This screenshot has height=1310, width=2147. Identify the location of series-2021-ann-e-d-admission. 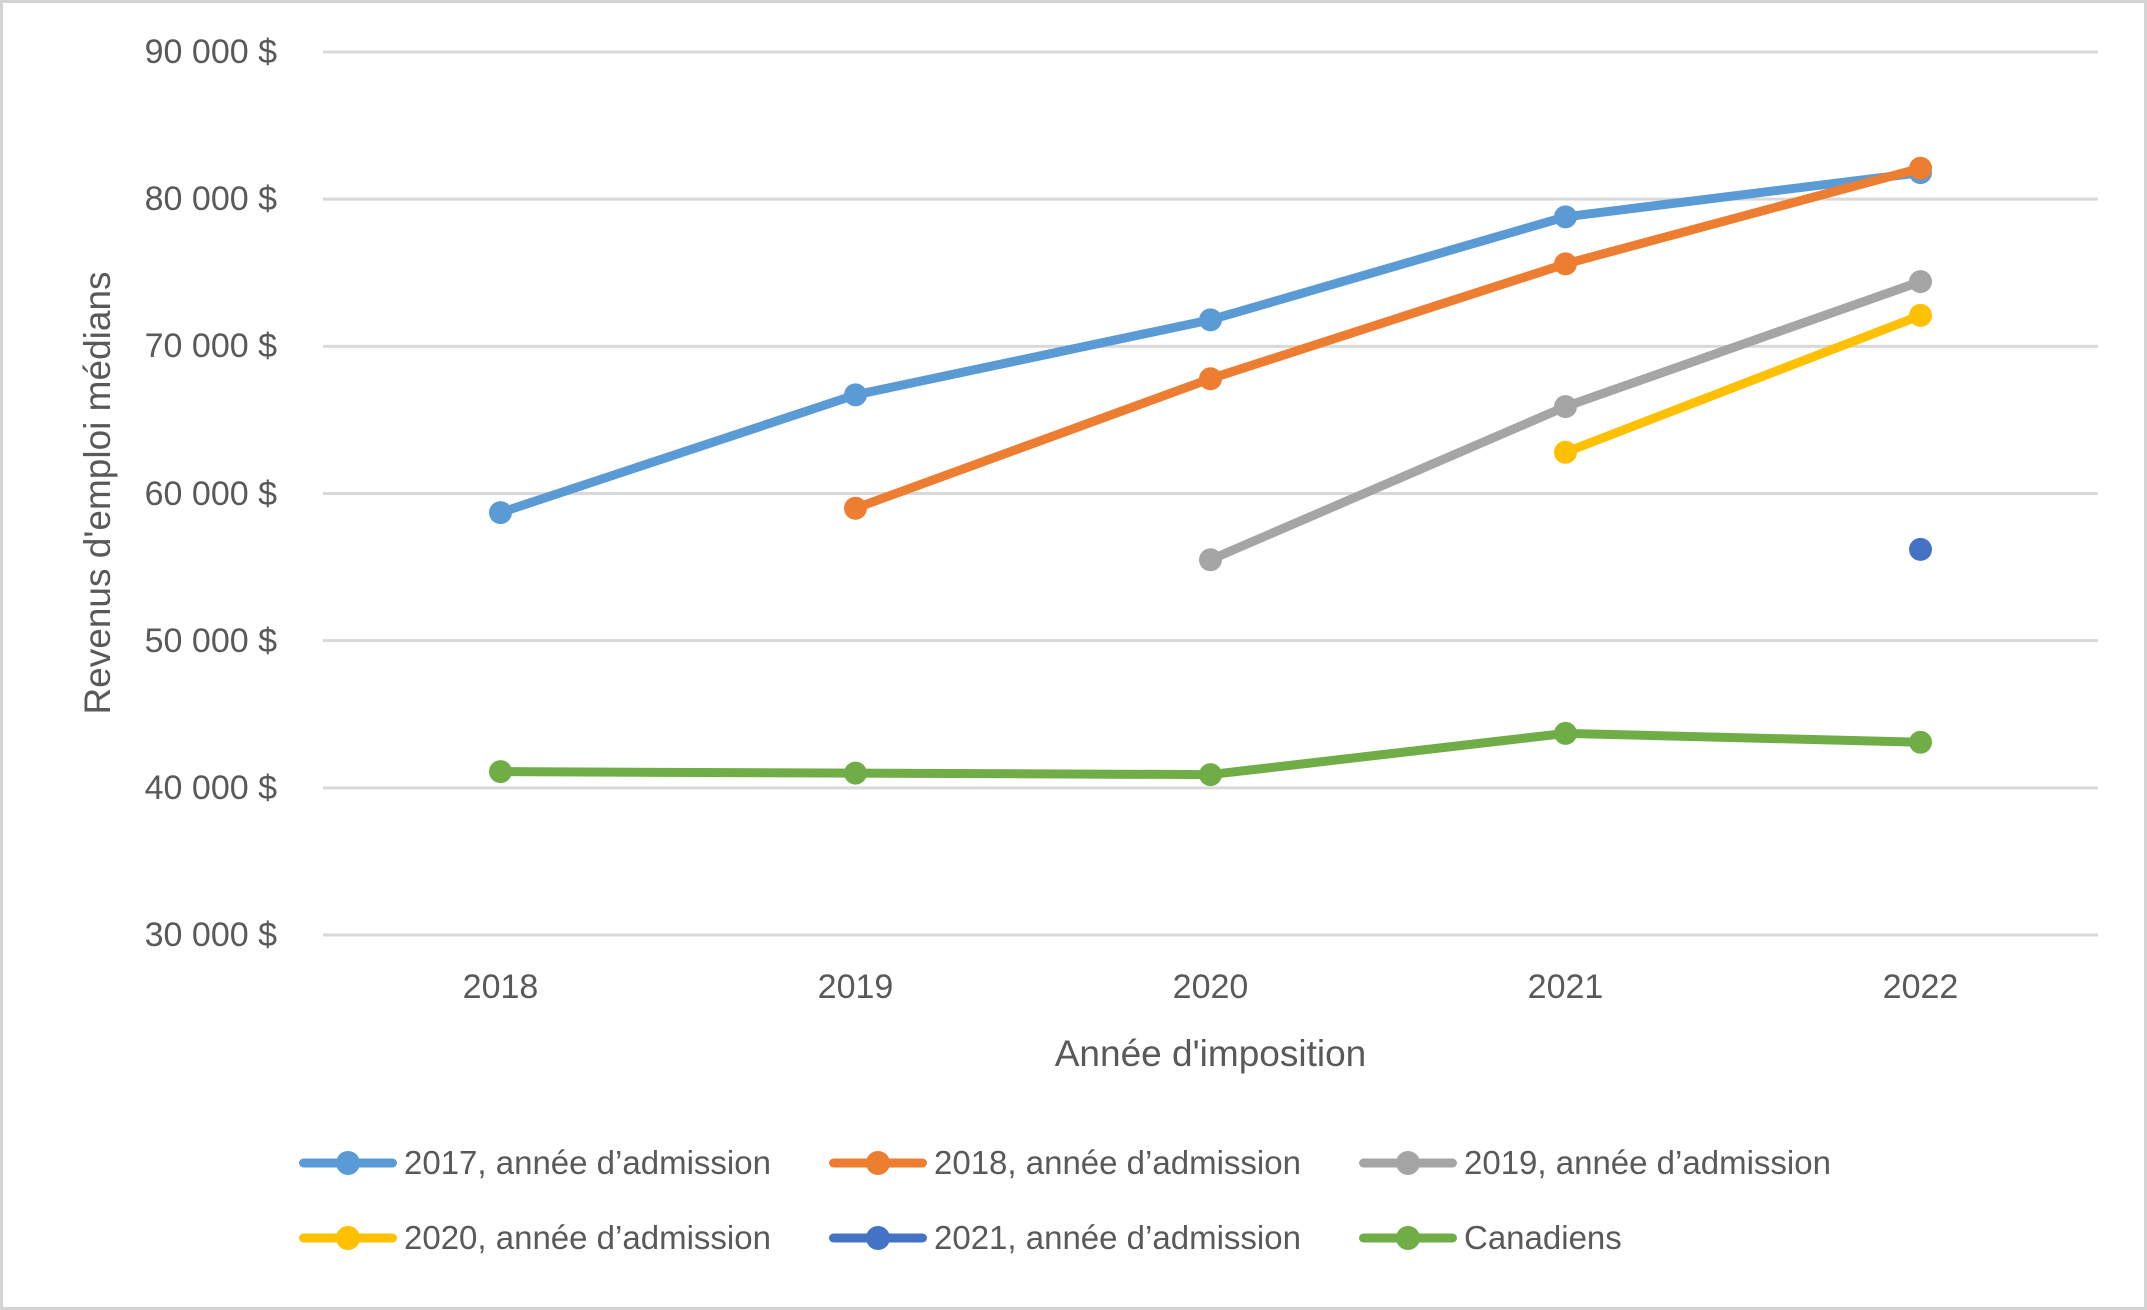
(1920, 549).